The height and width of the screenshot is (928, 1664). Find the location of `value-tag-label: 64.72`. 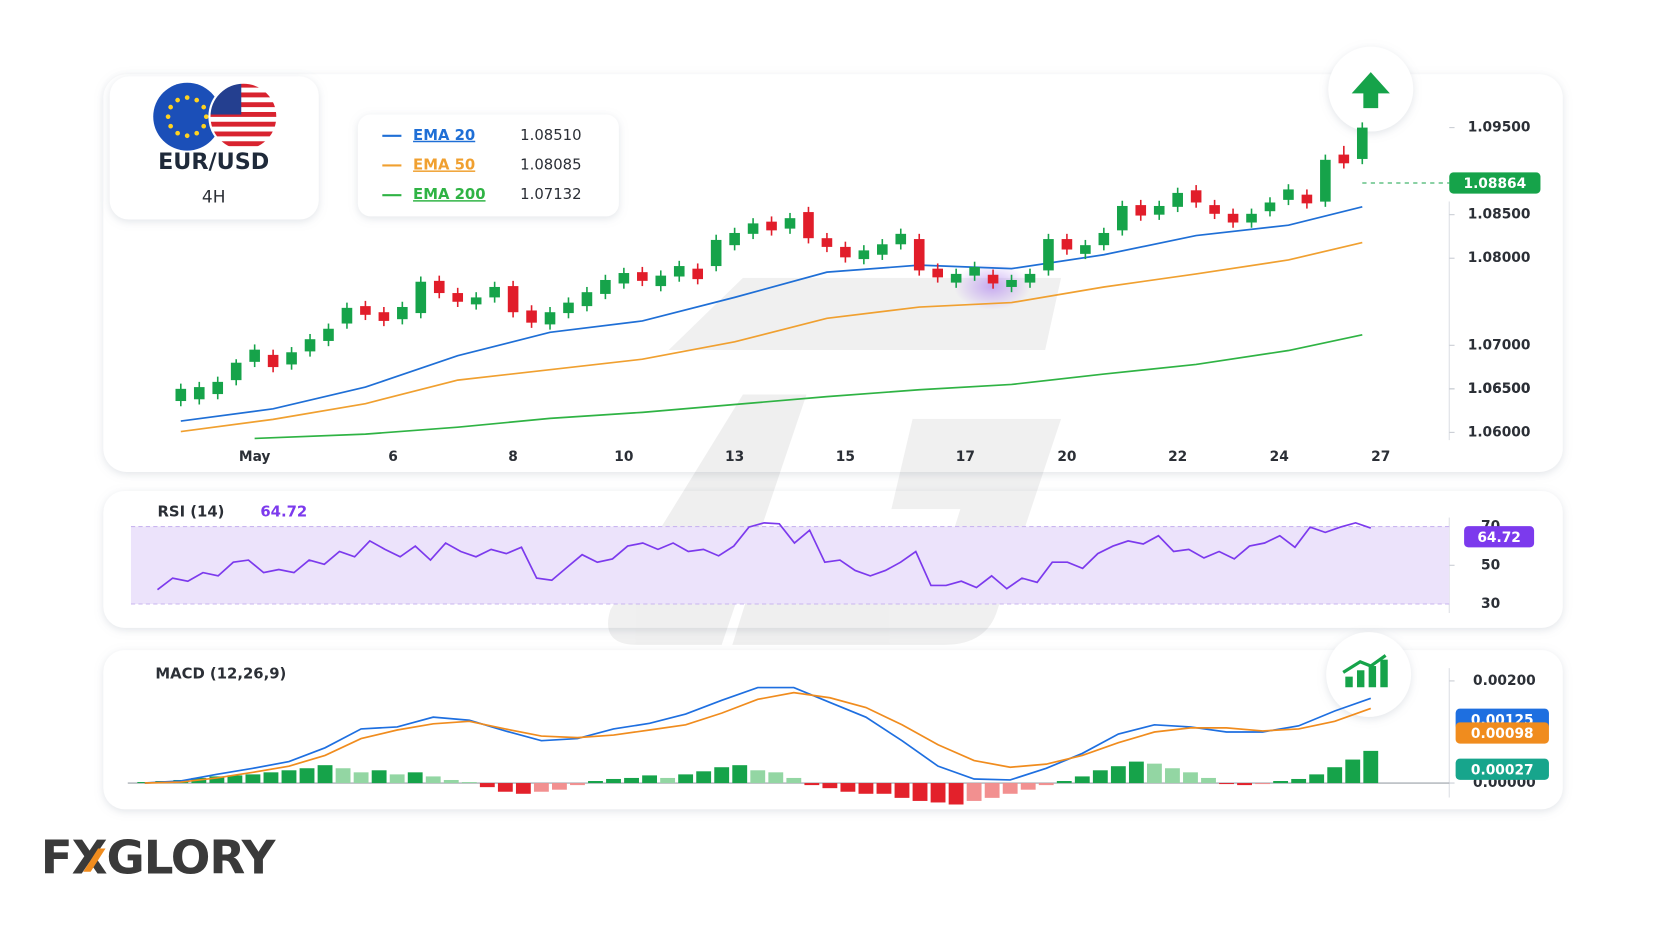

value-tag-label: 64.72 is located at coordinates (1499, 538).